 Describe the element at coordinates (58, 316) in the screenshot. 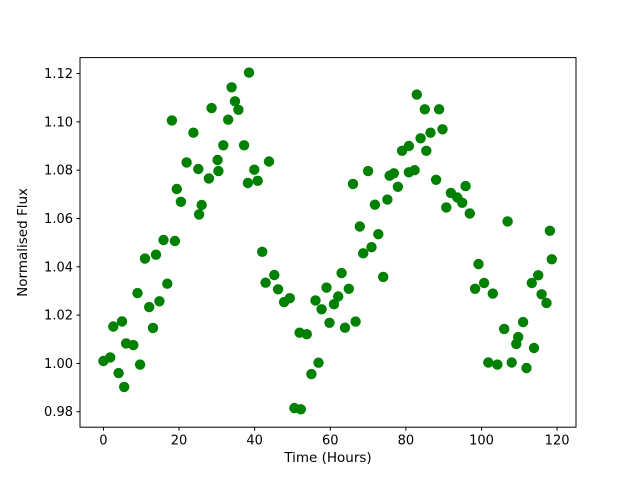

I see `y-tick-label: 1.02` at that location.